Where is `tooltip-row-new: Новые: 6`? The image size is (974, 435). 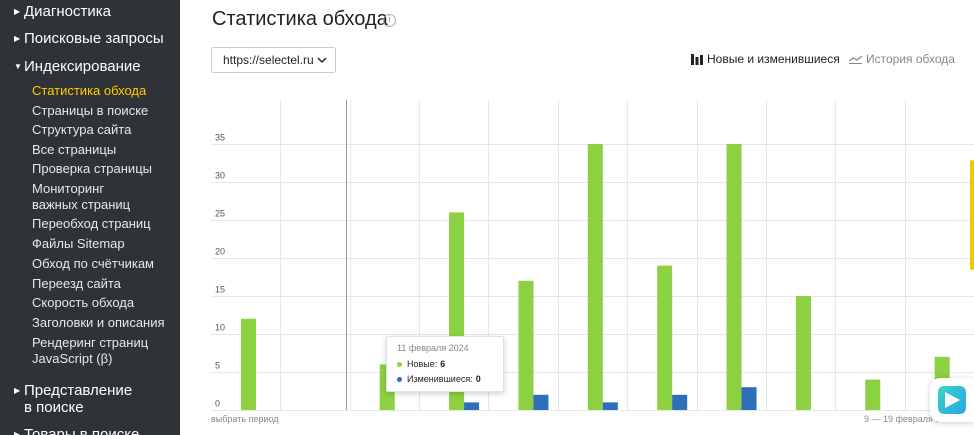 tooltip-row-new: Новые: 6 is located at coordinates (445, 364).